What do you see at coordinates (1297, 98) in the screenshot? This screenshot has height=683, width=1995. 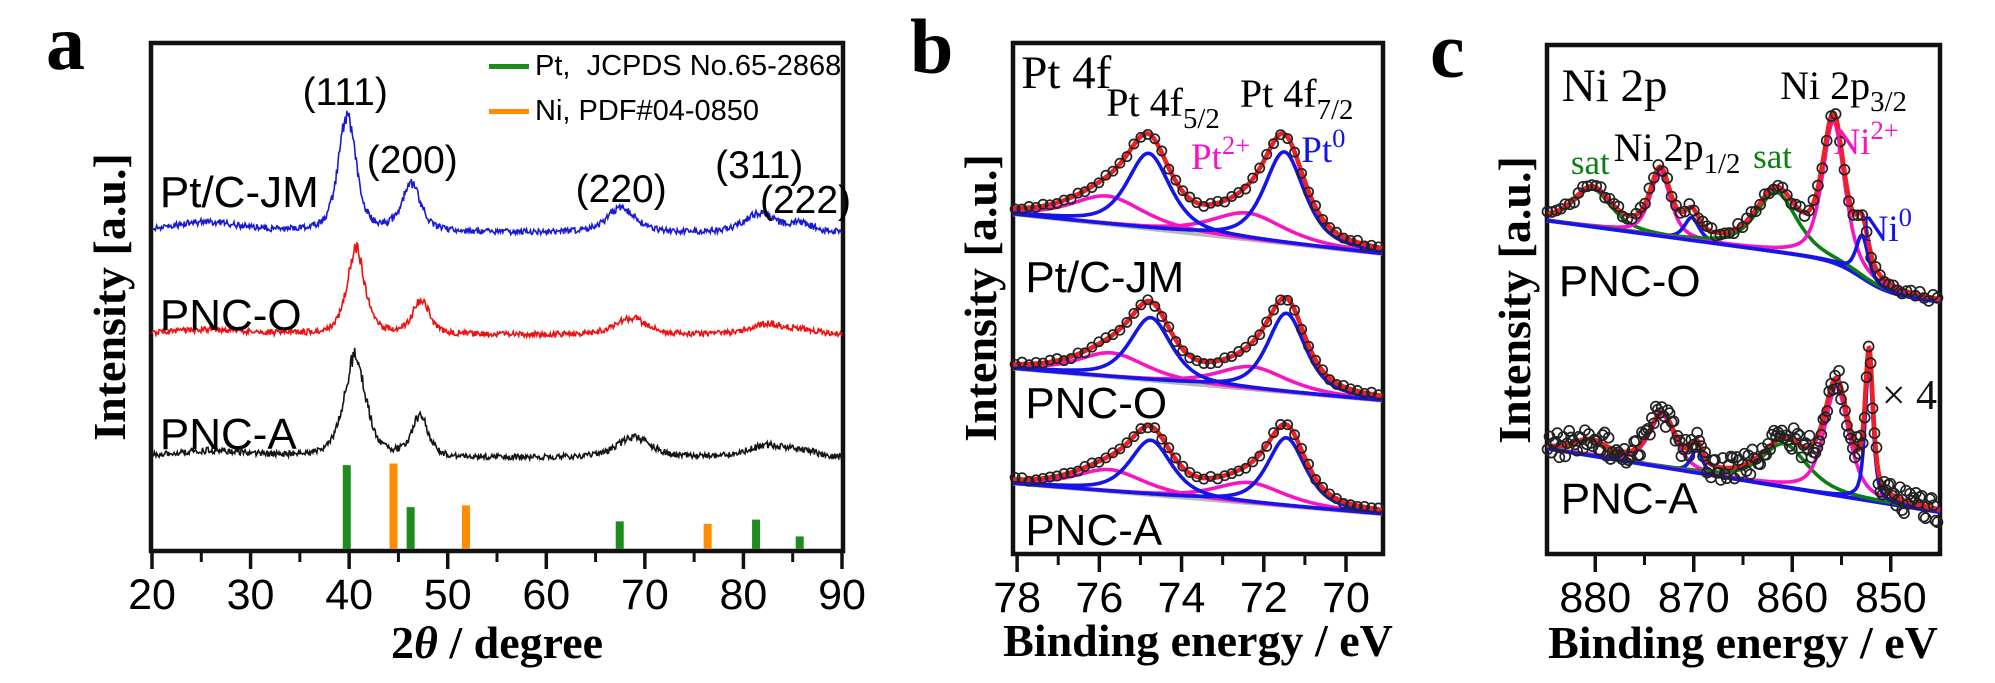 I see `panel_b-annotation-pt-4f7-2: Pt 4f7/2` at bounding box center [1297, 98].